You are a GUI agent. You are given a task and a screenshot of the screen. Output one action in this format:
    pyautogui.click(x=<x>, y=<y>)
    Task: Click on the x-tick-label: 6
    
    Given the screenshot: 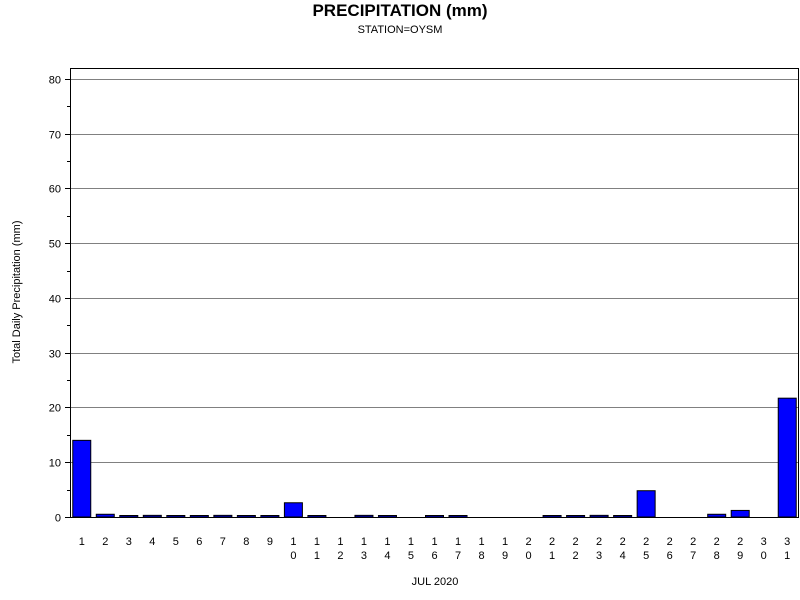 What is the action you would take?
    pyautogui.click(x=199, y=542)
    